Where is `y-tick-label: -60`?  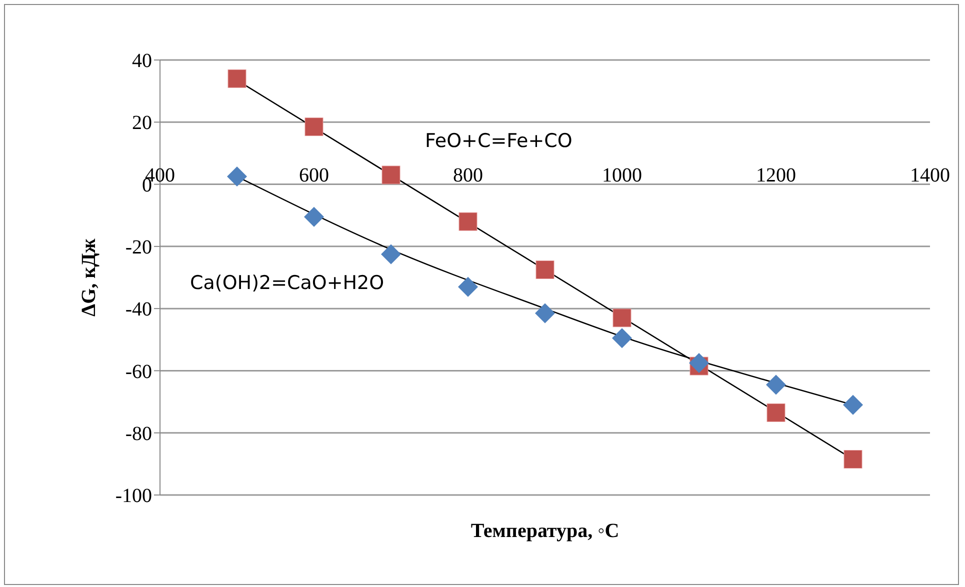
y-tick-label: -60 is located at coordinates (138, 371).